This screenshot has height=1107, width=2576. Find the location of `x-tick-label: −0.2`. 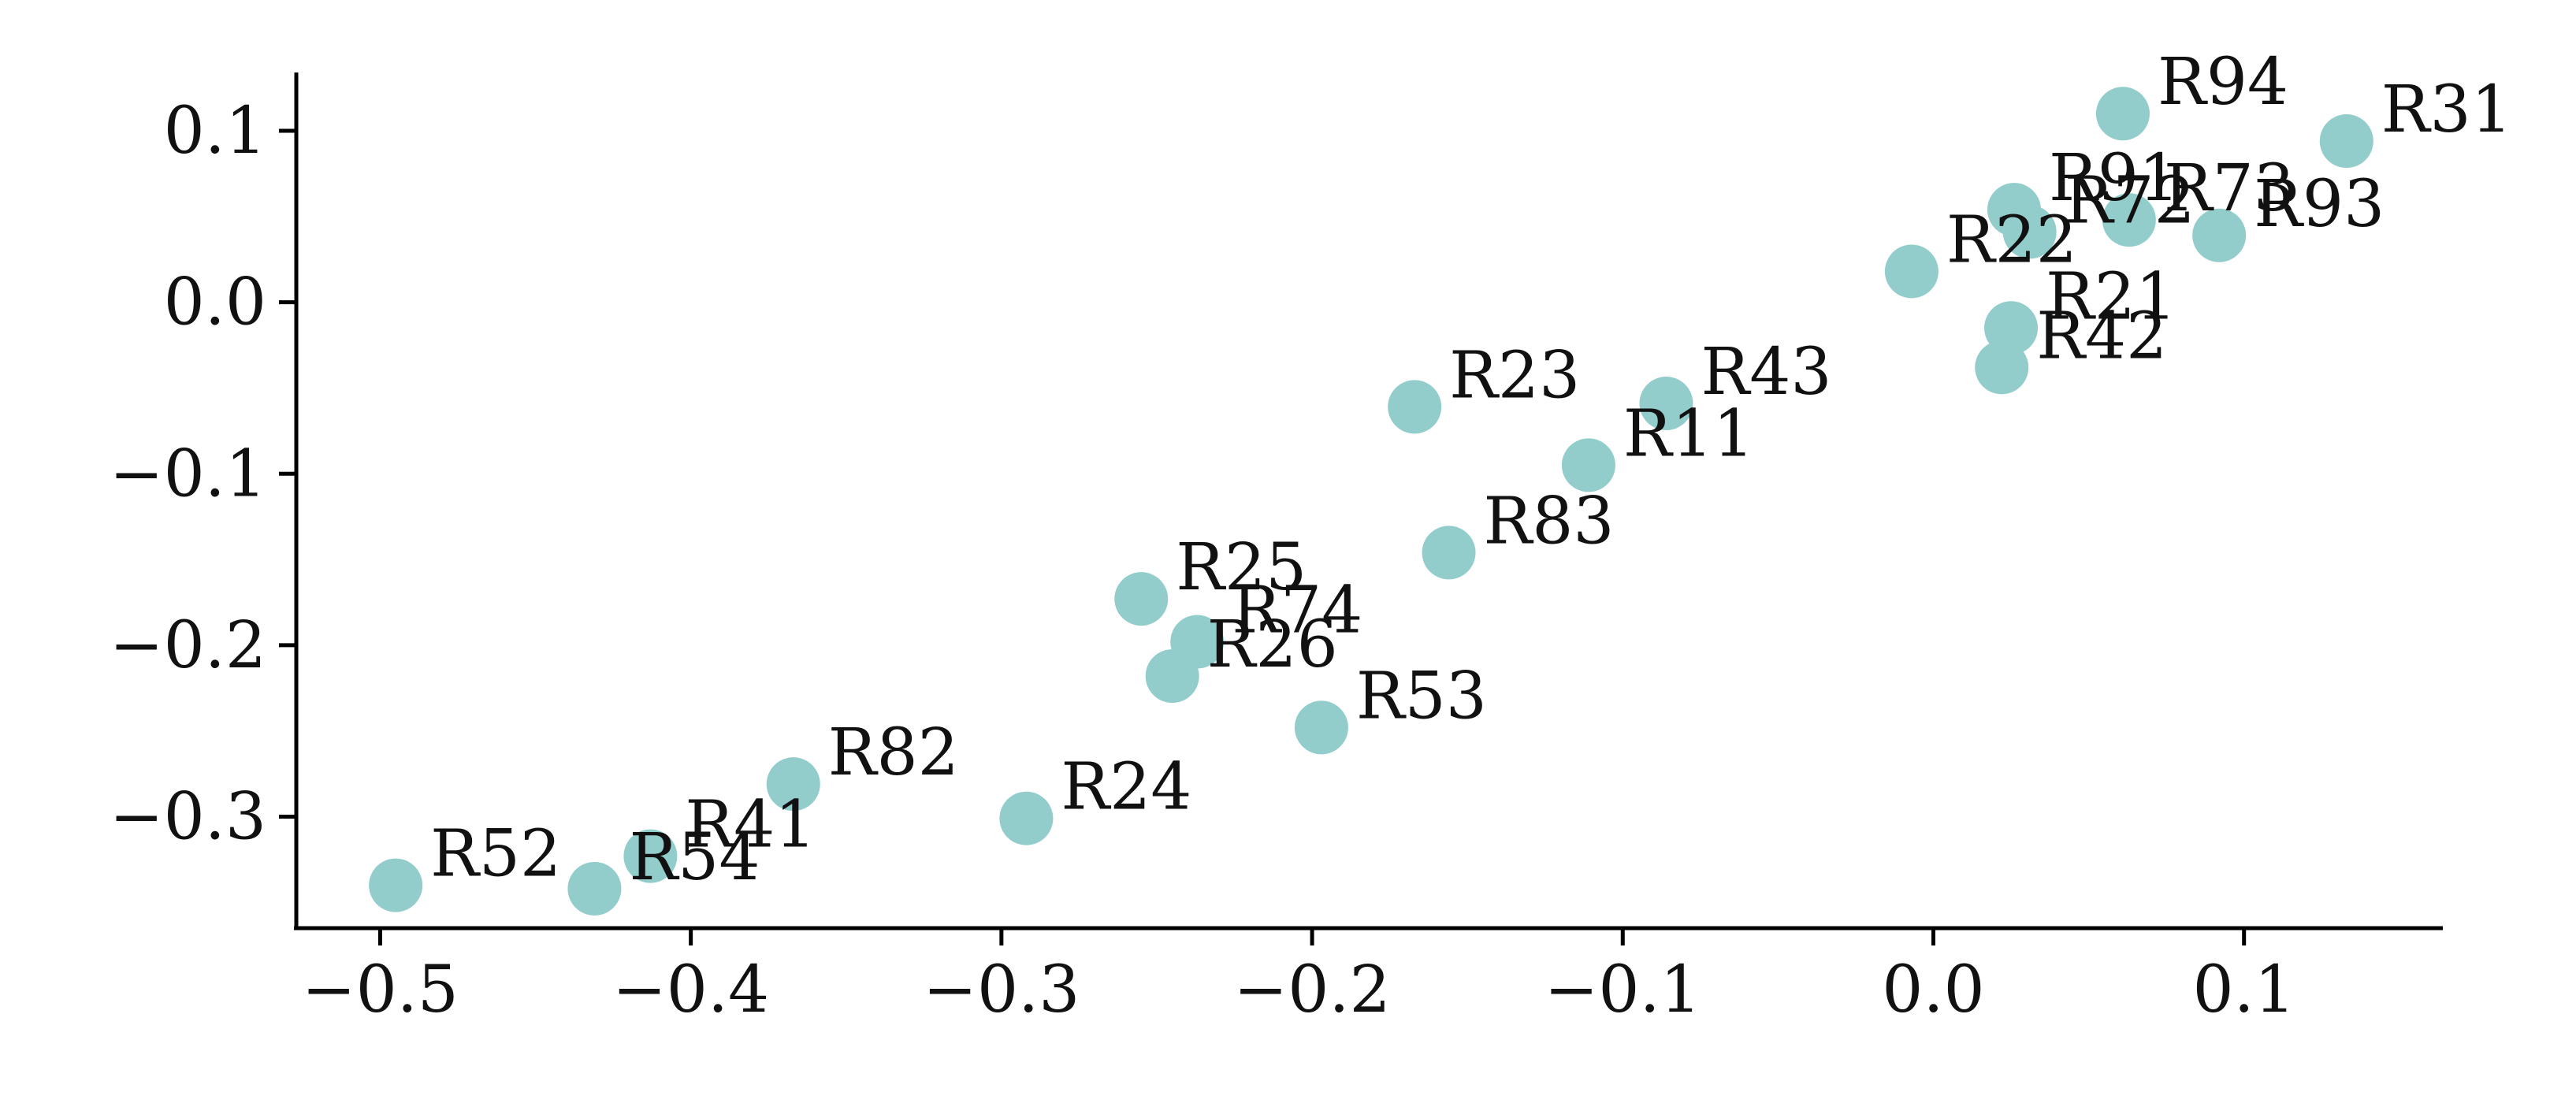

x-tick-label: −0.2 is located at coordinates (1312, 990).